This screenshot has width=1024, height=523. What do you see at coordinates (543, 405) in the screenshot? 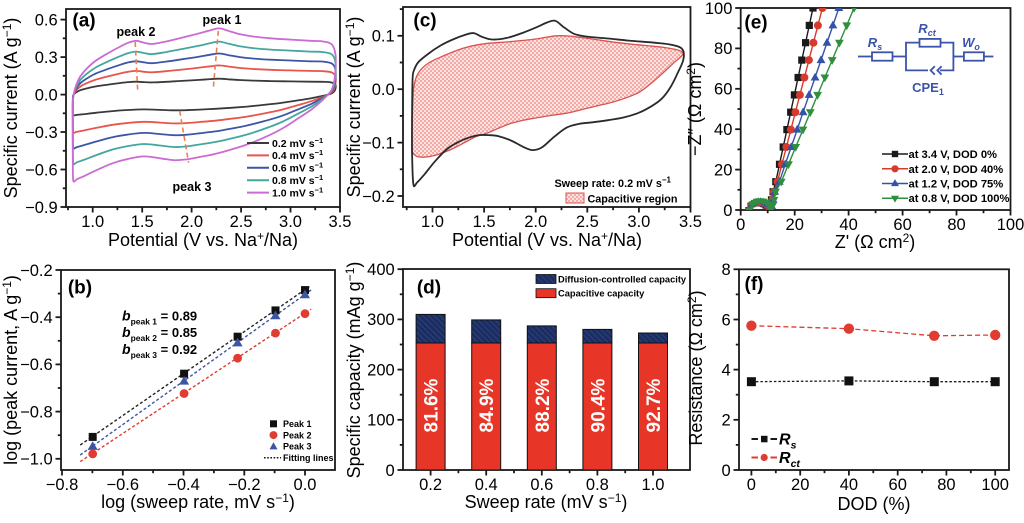
I see `svg-text: 88.2%` at bounding box center [543, 405].